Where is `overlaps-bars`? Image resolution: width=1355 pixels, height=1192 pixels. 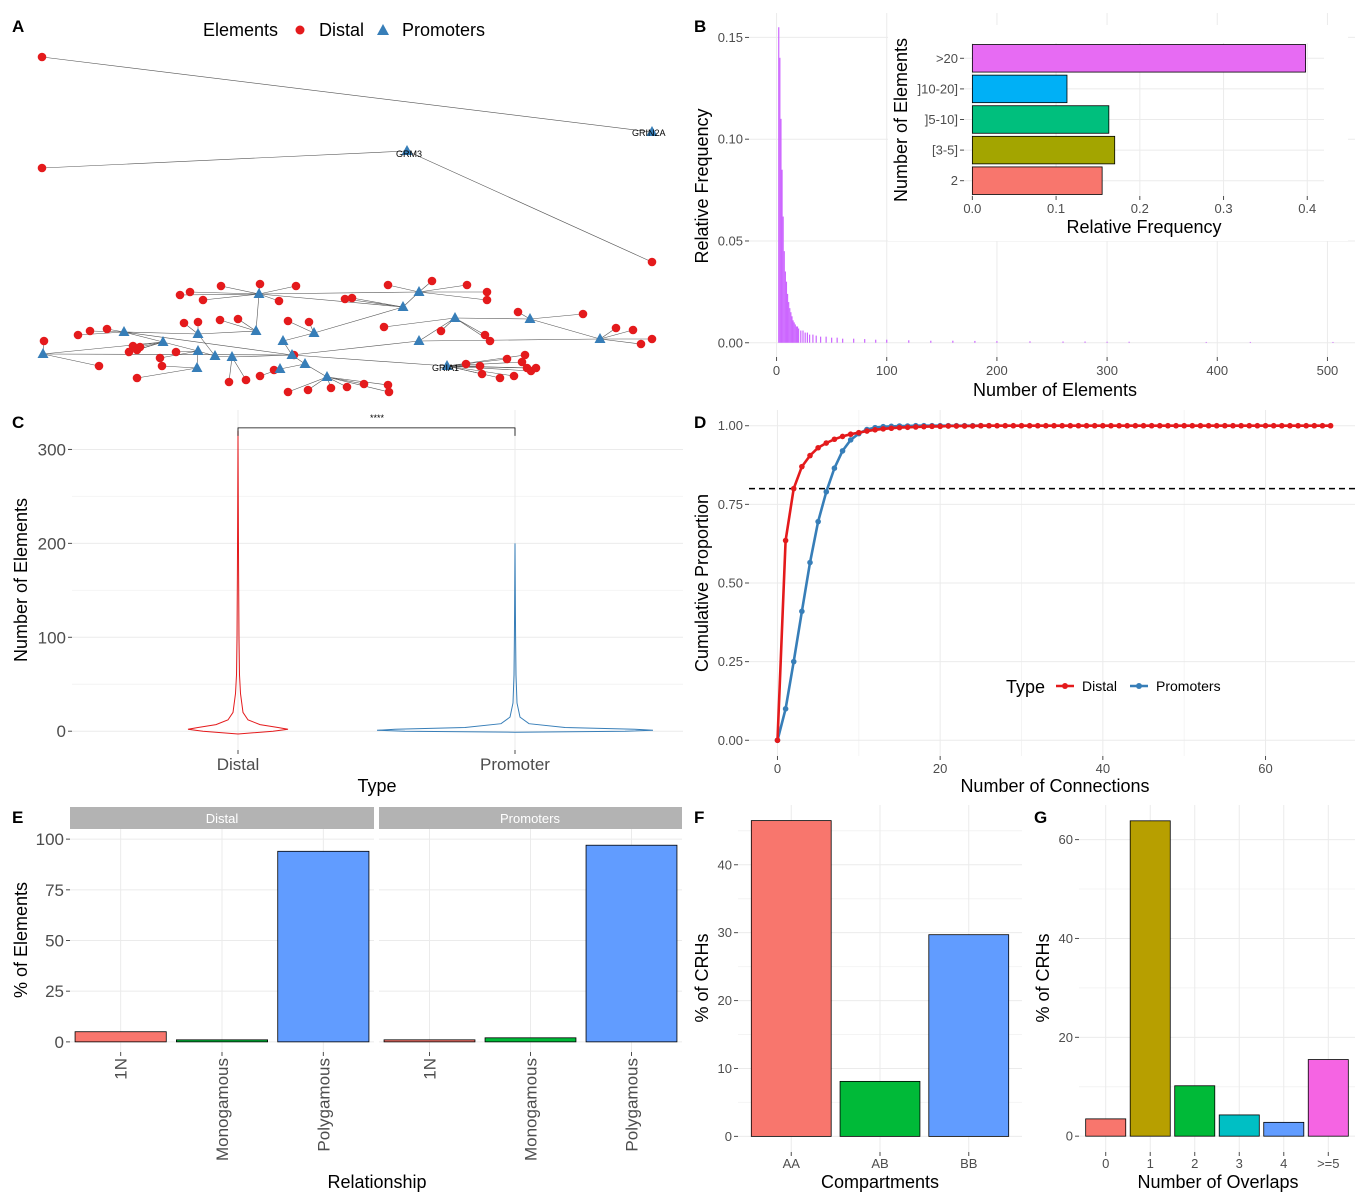
overlaps-bars is located at coordinates (1217, 978).